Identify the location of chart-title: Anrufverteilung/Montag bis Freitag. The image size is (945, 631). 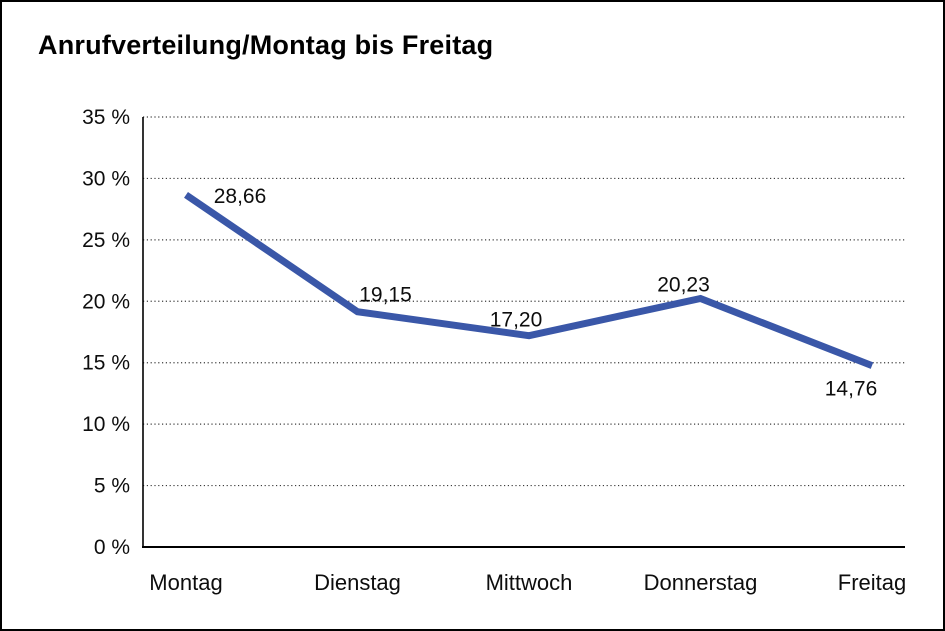
(266, 45).